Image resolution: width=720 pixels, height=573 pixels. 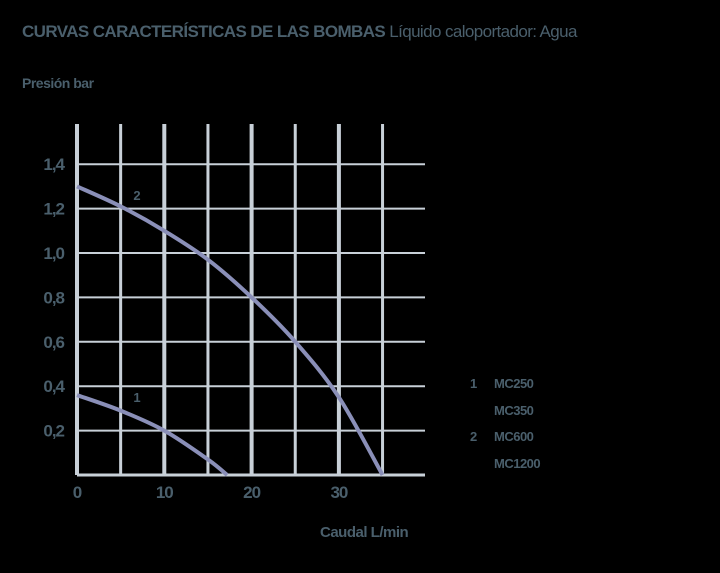 What do you see at coordinates (53, 431) in the screenshot?
I see `y-tick-label: 0,2` at bounding box center [53, 431].